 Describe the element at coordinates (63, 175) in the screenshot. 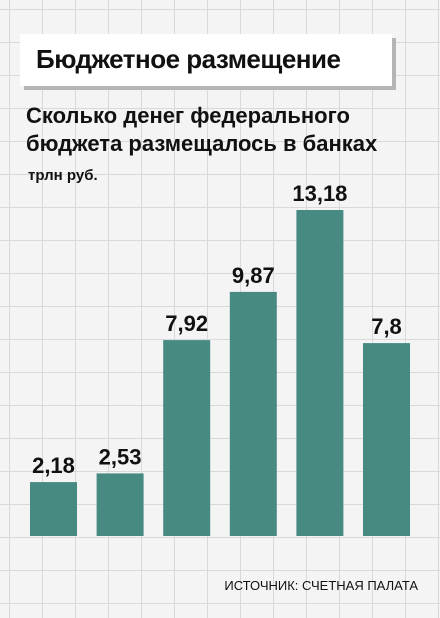

I see `unit-label: трлн руб.` at that location.